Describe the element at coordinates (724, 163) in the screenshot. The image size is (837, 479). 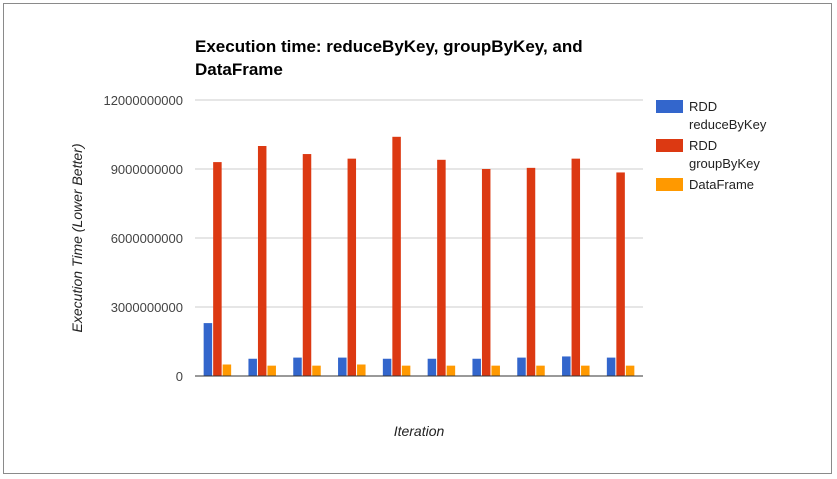
I see `legend-label: groupByKey` at that location.